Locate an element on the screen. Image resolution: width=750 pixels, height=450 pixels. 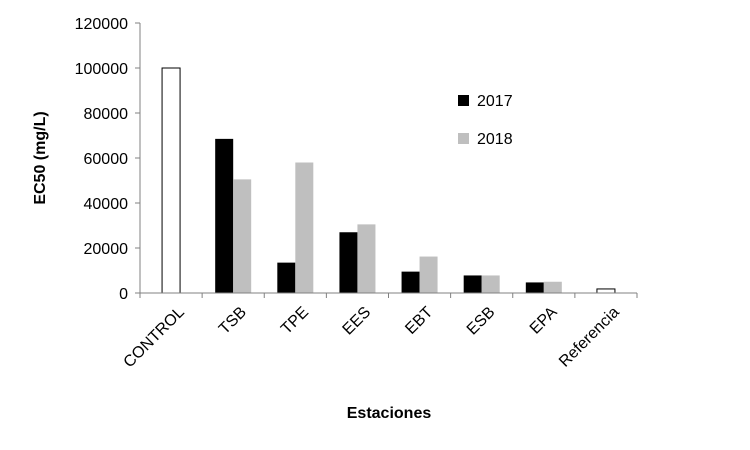
bar-EPA-2017 is located at coordinates (534, 287).